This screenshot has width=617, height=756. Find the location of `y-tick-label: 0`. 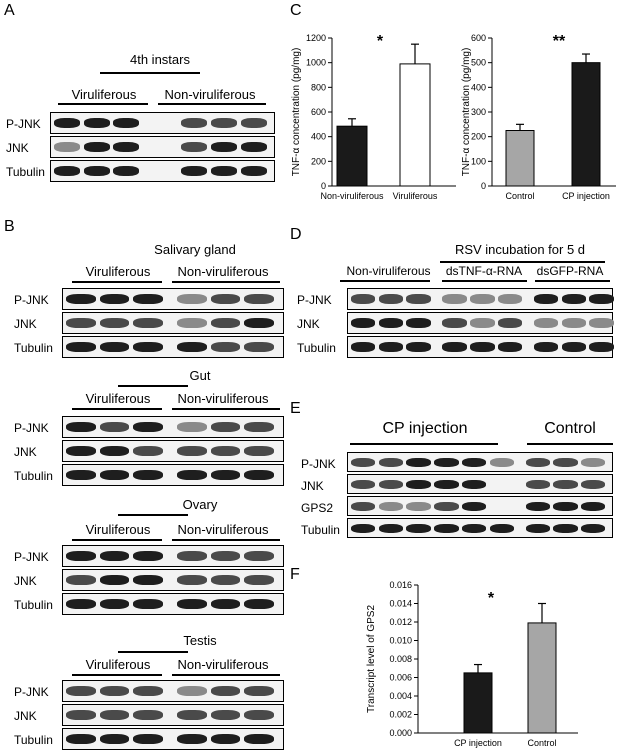

y-tick-label: 0 is located at coordinates (483, 186).